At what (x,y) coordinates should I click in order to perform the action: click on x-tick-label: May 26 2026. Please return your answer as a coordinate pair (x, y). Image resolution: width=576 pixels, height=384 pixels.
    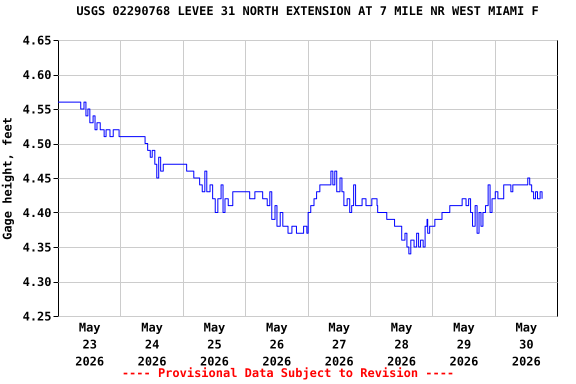
    Looking at the image, I should click on (277, 344).